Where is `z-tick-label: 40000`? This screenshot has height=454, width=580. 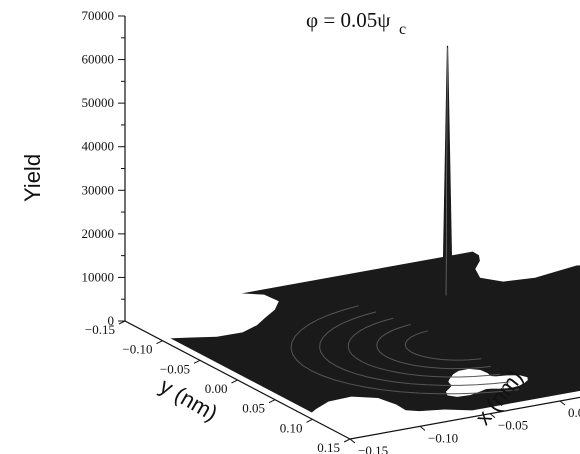 z-tick-label: 40000 is located at coordinates (98, 146).